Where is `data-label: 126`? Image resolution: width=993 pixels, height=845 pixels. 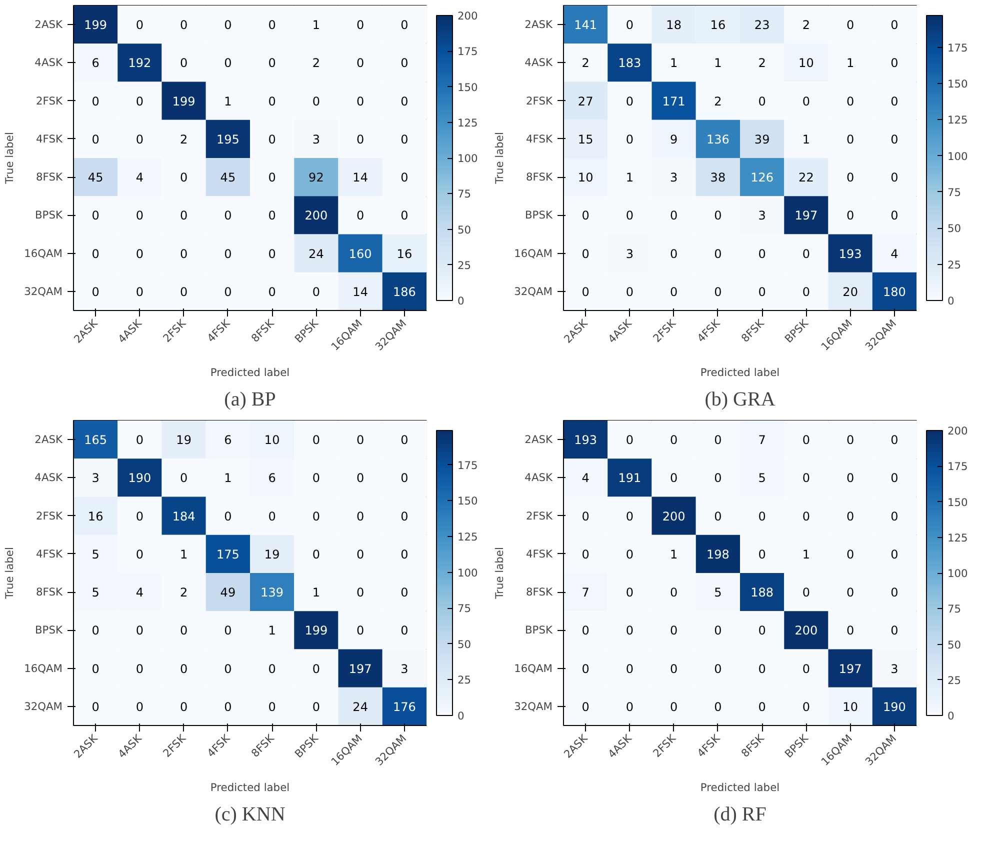
data-label: 126 is located at coordinates (762, 177).